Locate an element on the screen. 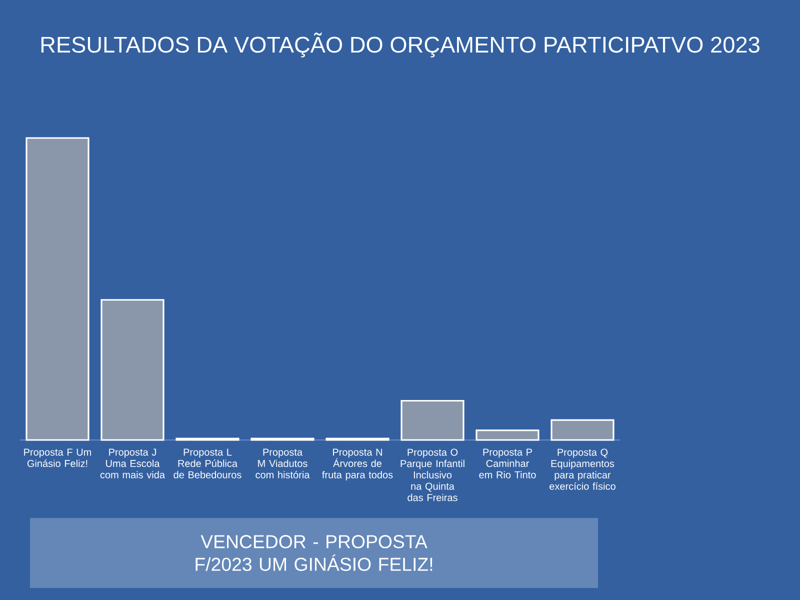  x-tick-label: Proposta M Viadutos com história is located at coordinates (283, 463).